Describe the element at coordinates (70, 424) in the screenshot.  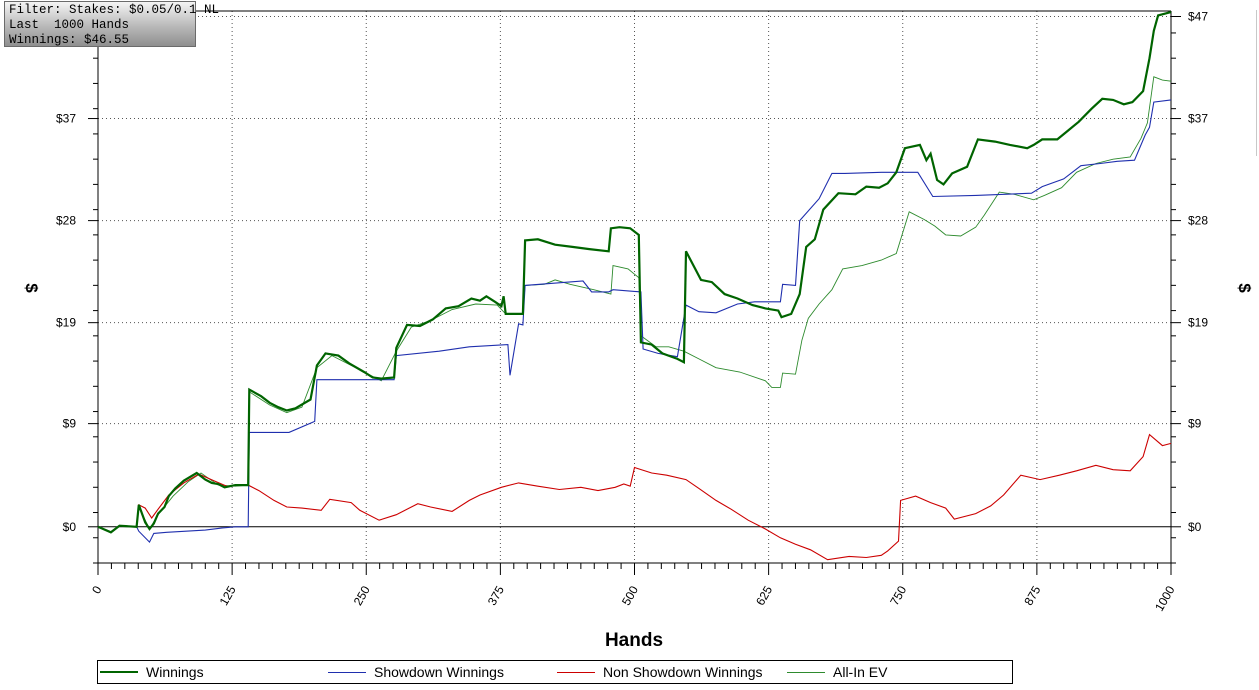
I see `y-tick-label-left: $9` at that location.